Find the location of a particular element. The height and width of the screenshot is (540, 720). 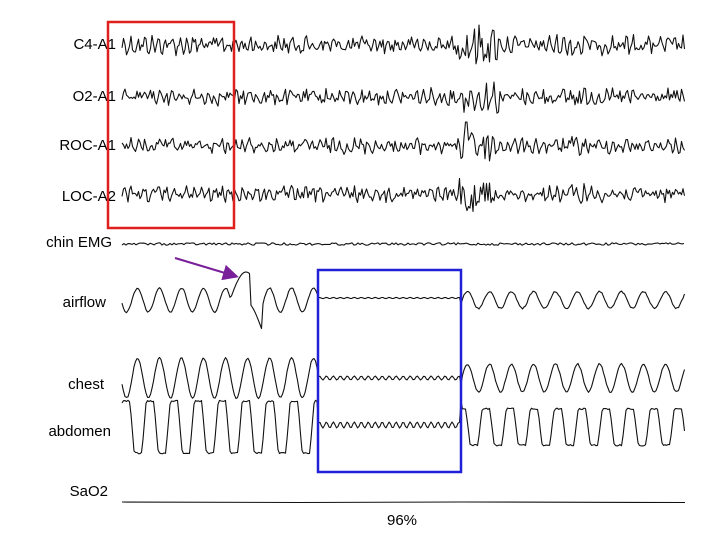

channel-label: C4-A1 is located at coordinates (94, 44).